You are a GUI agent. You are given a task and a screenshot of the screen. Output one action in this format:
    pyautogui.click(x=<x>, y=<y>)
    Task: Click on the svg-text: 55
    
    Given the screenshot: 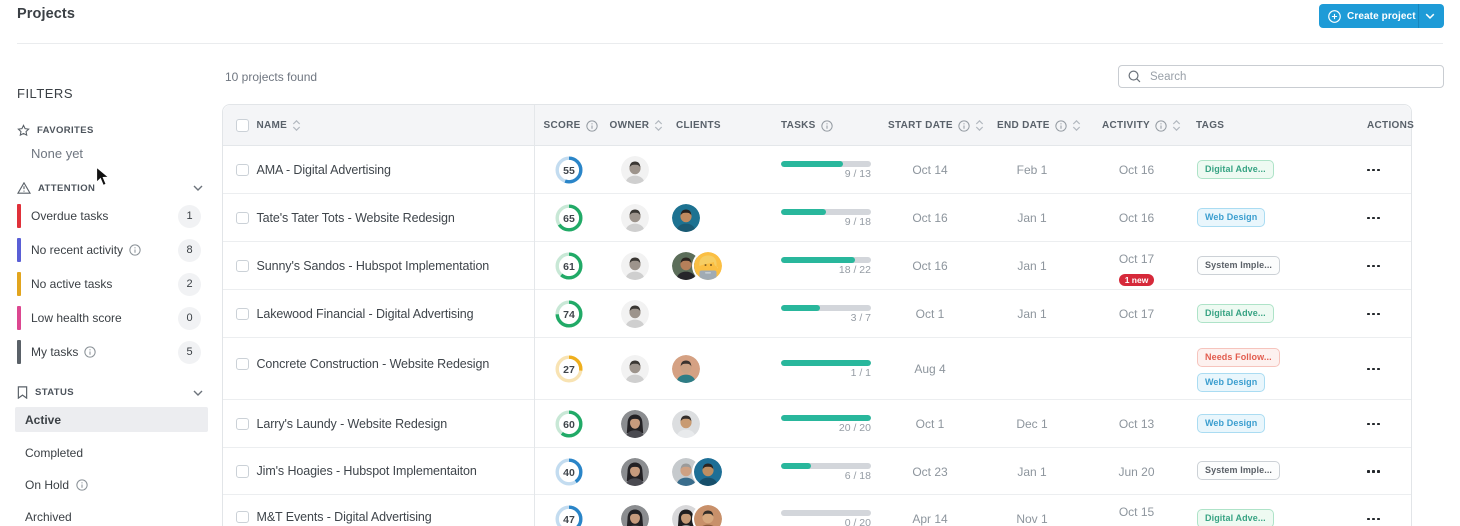 What is the action you would take?
    pyautogui.click(x=569, y=171)
    